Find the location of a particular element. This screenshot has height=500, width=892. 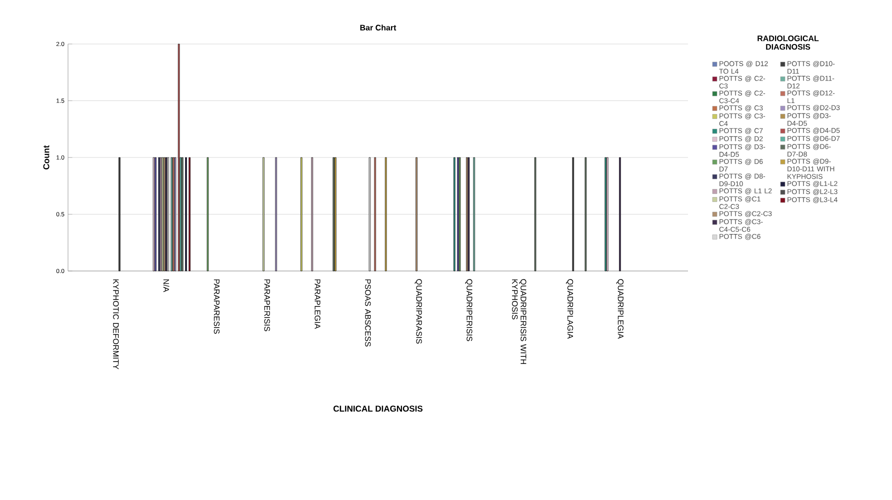

x-tick-label: QUADRIPLEGIA is located at coordinates (620, 309).